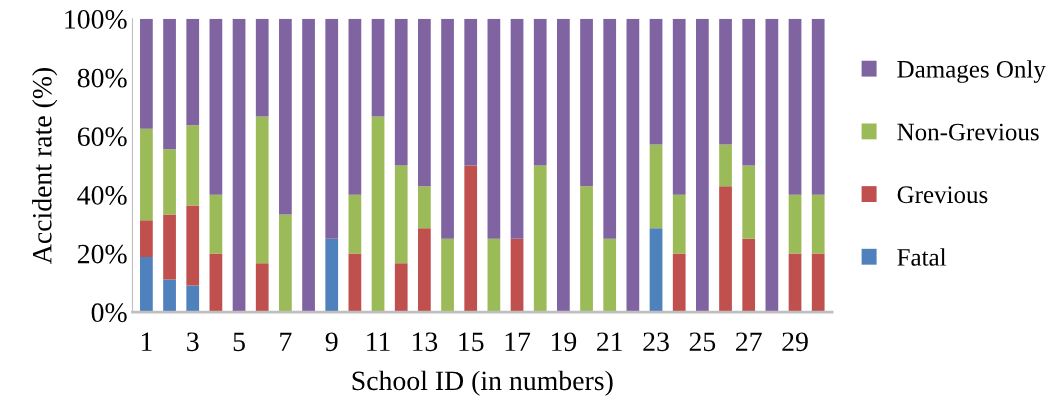  I want to click on x-tick-label: 15, so click(471, 342).